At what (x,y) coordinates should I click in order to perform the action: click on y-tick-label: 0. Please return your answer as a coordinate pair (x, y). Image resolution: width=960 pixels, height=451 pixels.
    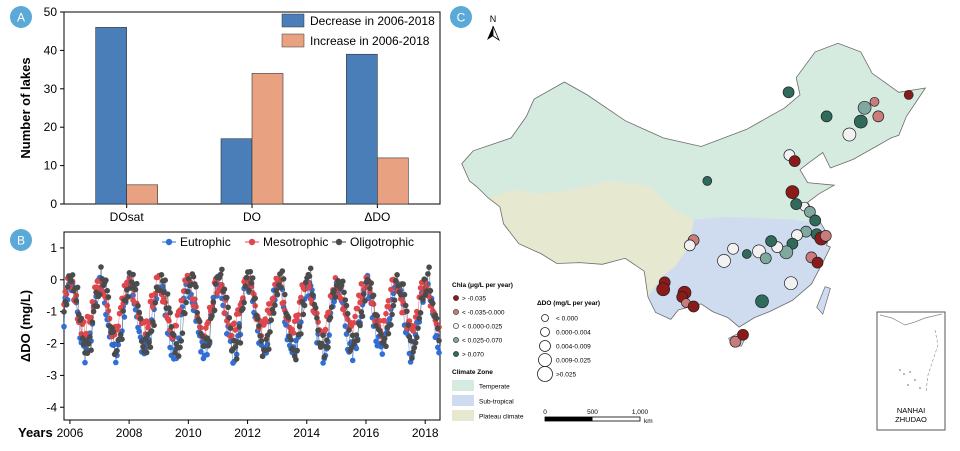
    Looking at the image, I should click on (53, 280).